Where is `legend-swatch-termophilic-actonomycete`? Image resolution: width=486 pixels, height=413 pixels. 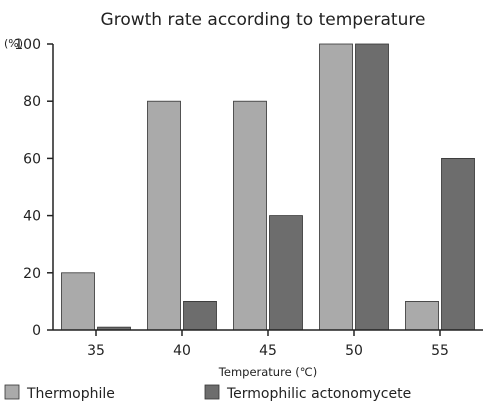
legend-swatch-termophilic-actonomycete is located at coordinates (212, 392).